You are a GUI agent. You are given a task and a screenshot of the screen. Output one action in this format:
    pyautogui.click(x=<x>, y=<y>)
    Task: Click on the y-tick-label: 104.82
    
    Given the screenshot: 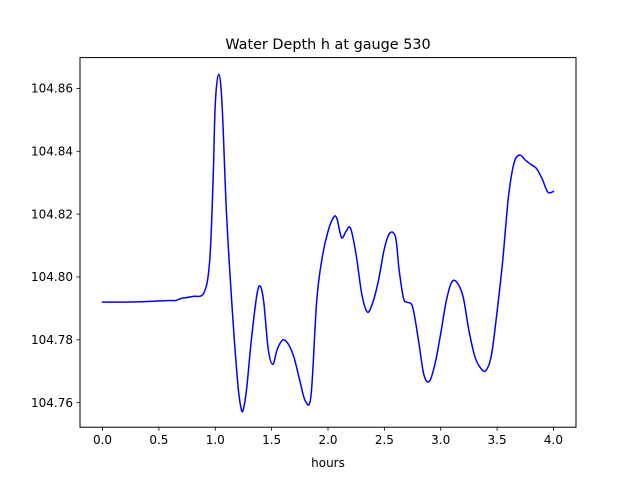 What is the action you would take?
    pyautogui.click(x=52, y=214)
    